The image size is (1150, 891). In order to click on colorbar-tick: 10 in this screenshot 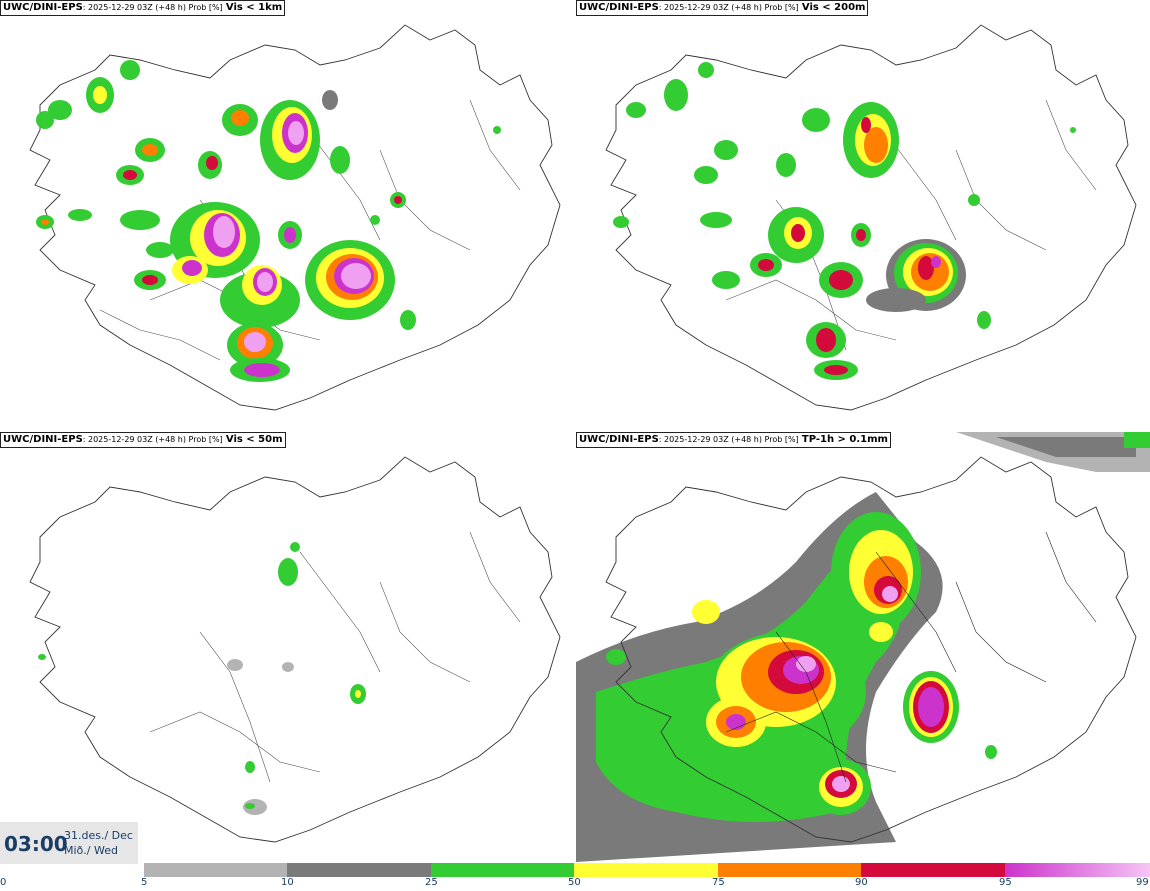, I will do `click(287, 882)`.